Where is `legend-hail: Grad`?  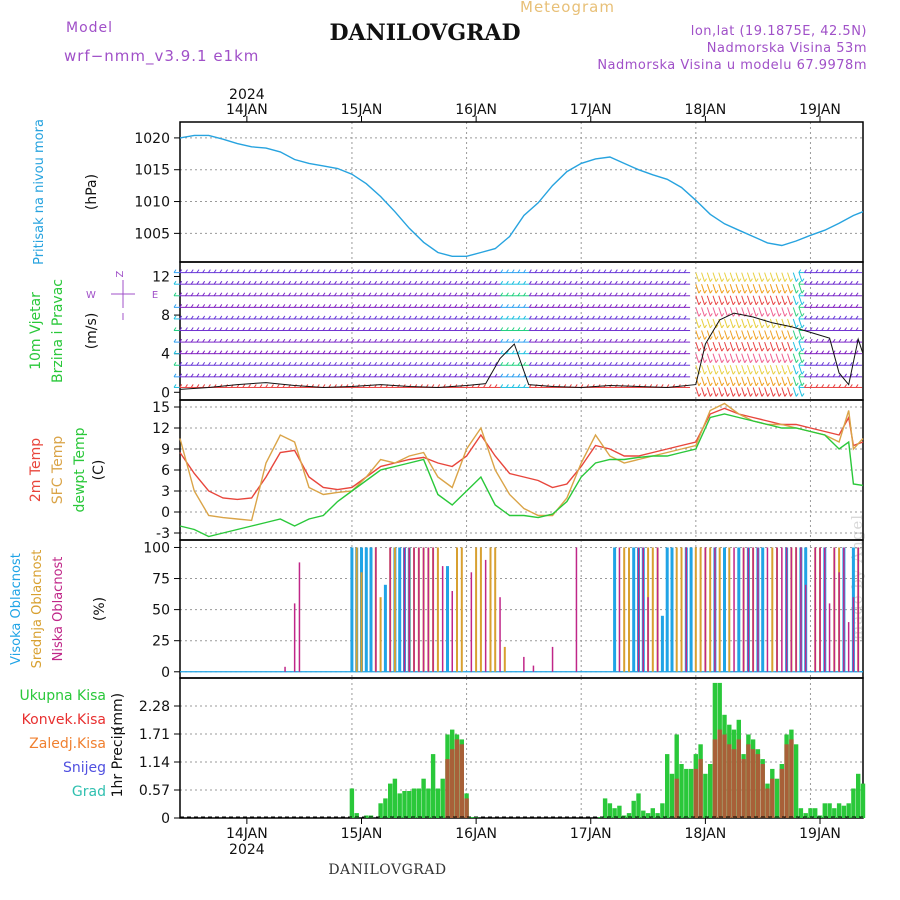
legend-hail: Grad is located at coordinates (89, 792).